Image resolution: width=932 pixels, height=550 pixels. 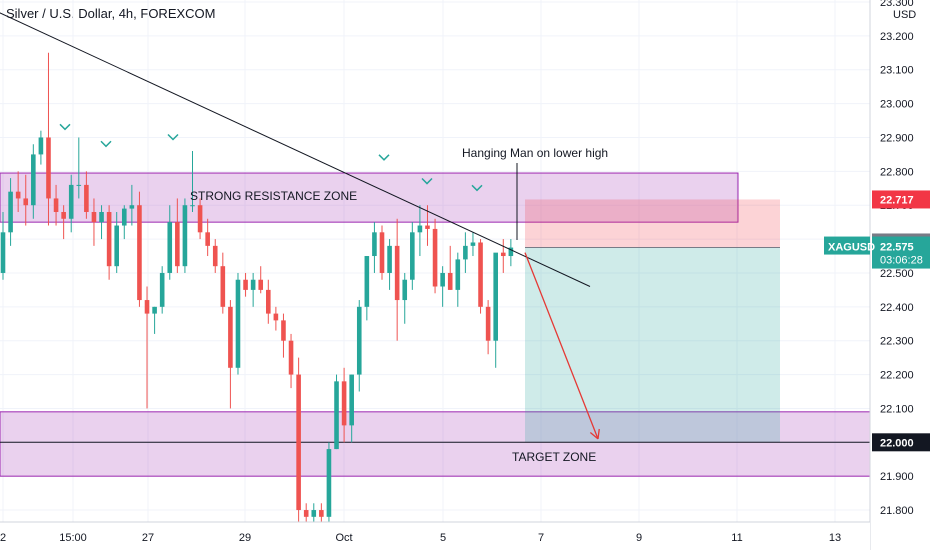 What do you see at coordinates (897, 443) in the screenshot?
I see `price-label-text: 22.000` at bounding box center [897, 443].